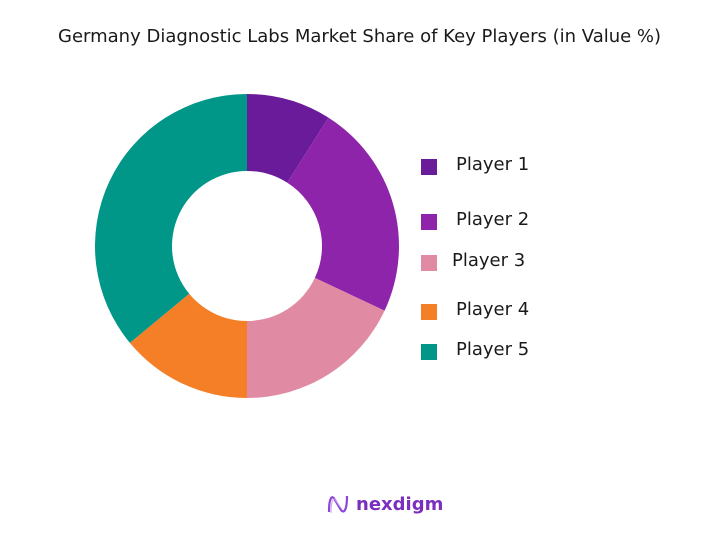 Image resolution: width=717 pixels, height=535 pixels. I want to click on legend-label: Player 1, so click(493, 164).